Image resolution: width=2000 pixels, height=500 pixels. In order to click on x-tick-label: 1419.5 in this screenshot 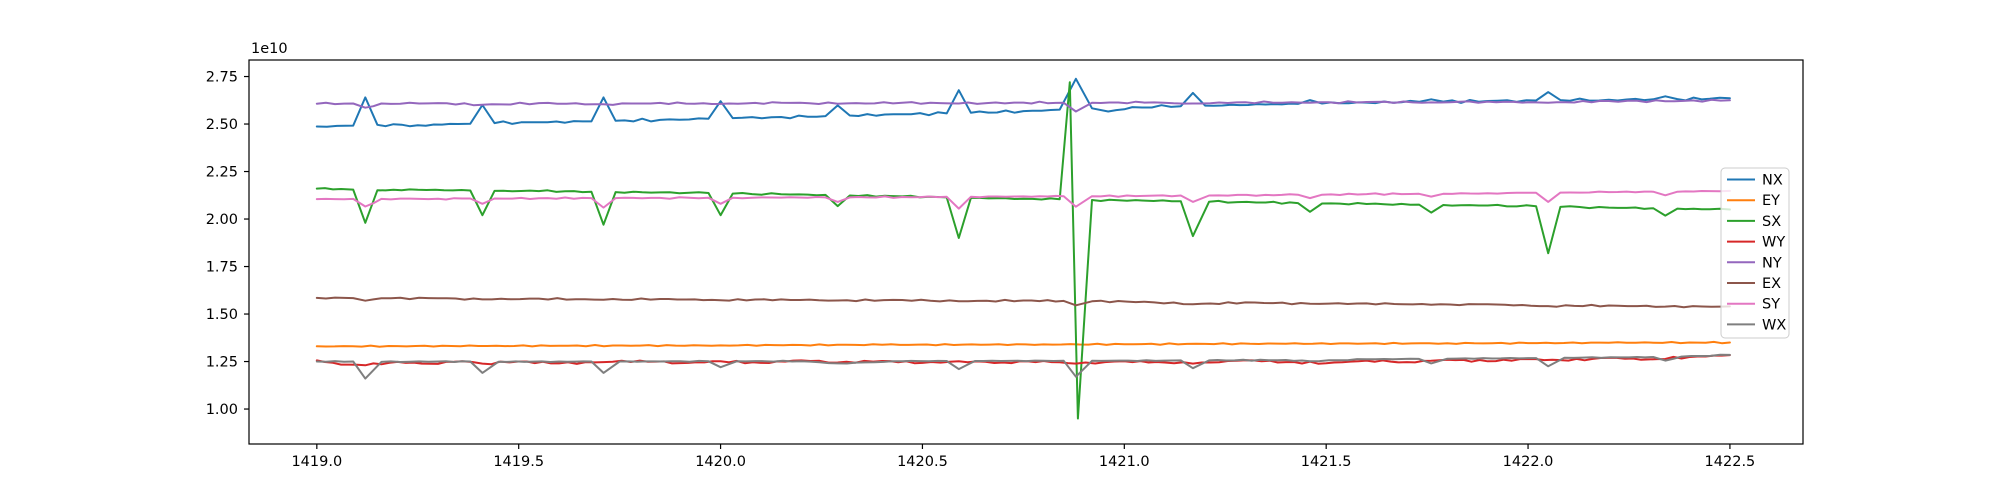, I will do `click(518, 462)`.